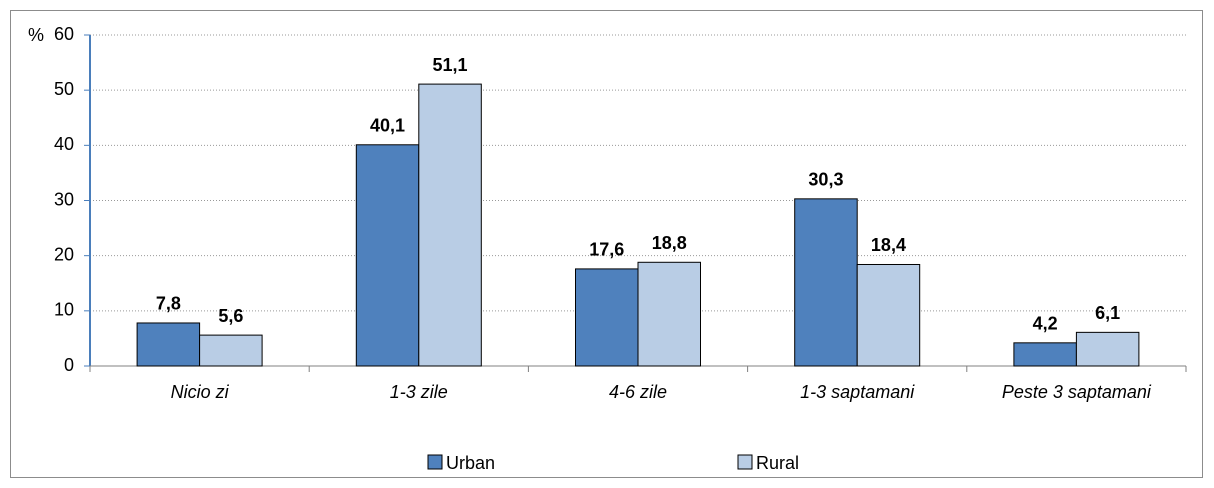 This screenshot has width=1214, height=488. What do you see at coordinates (387, 126) in the screenshot?
I see `value-label: 40,1` at bounding box center [387, 126].